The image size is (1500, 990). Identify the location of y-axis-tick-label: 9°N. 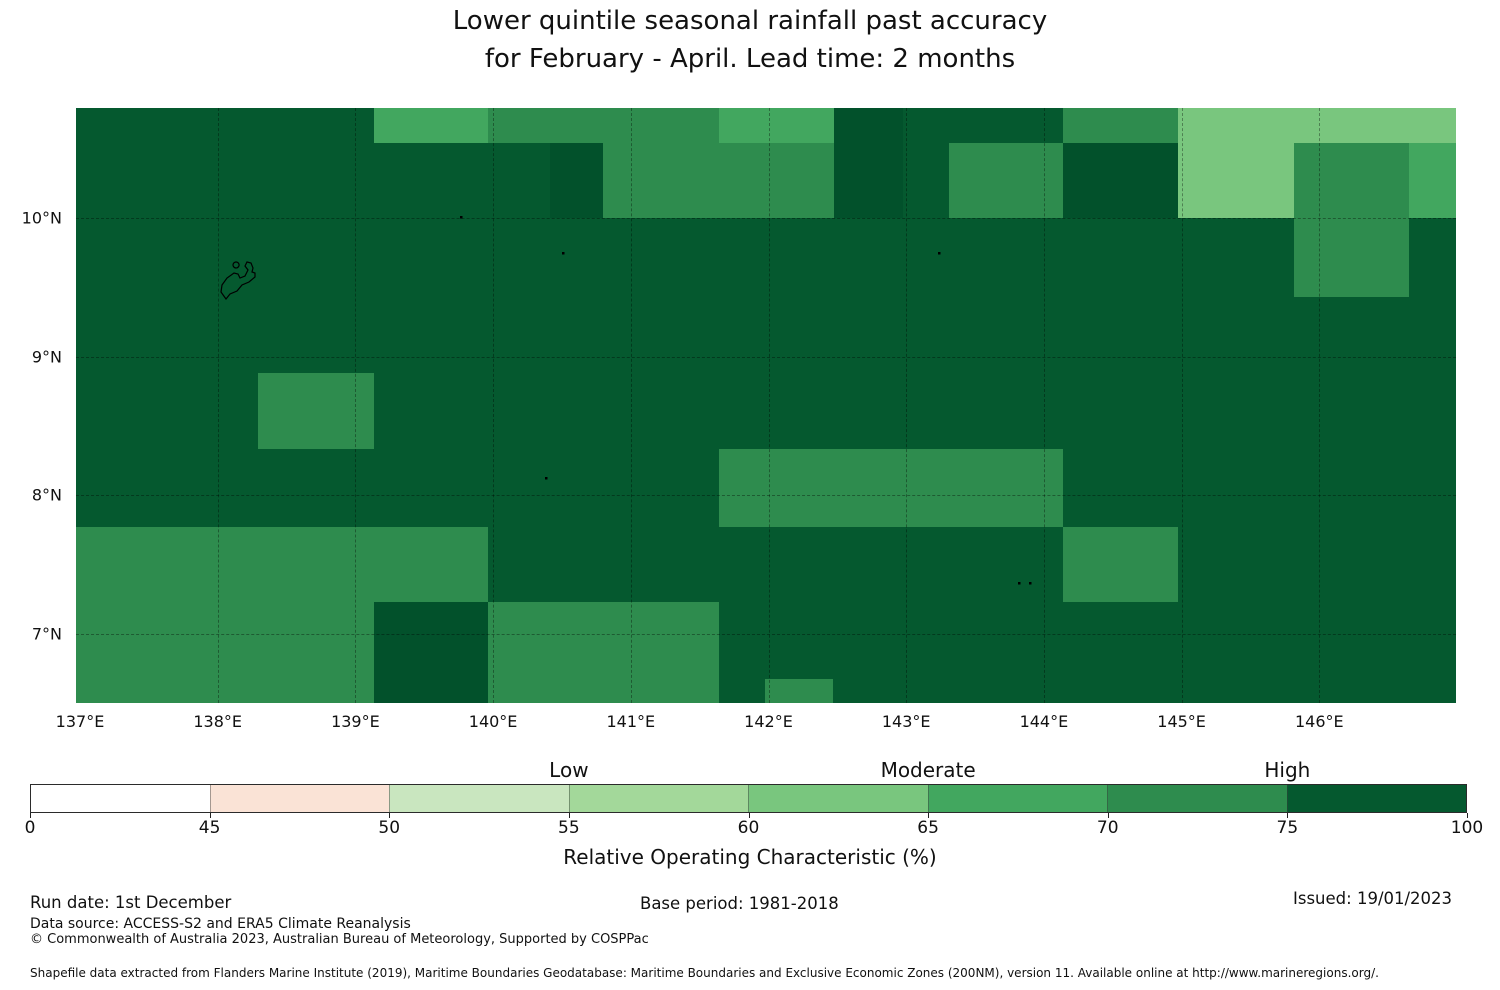
(46, 356).